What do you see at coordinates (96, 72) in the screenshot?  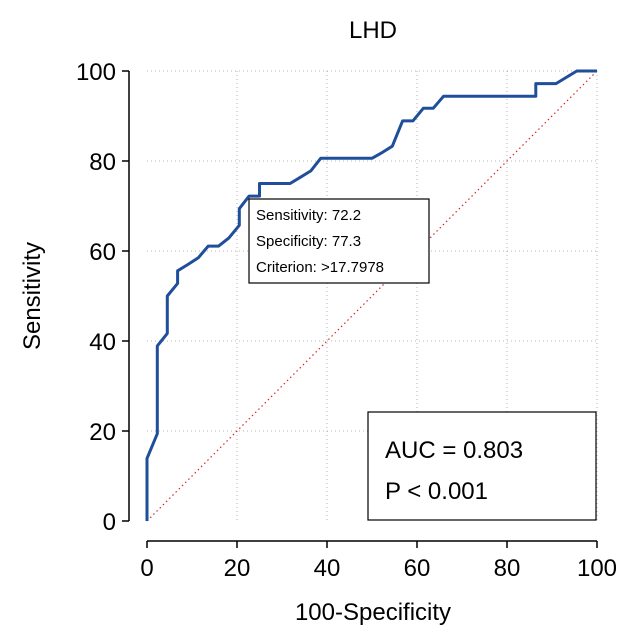 I see `y-tick-label: 100` at bounding box center [96, 72].